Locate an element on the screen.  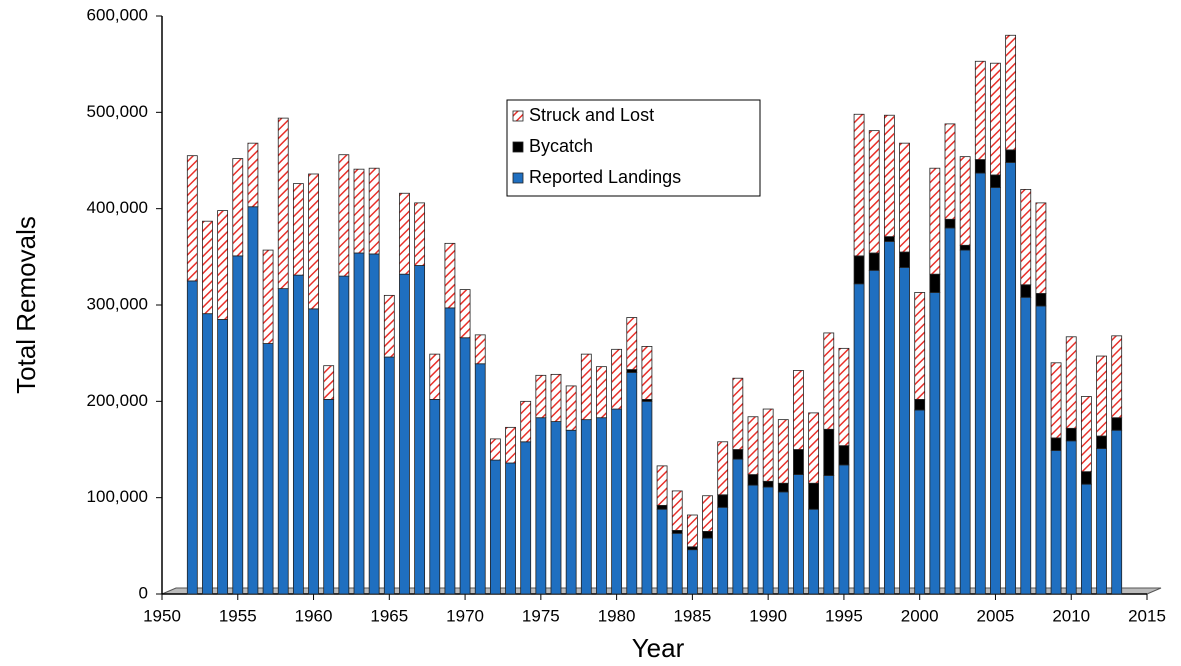
x-tick-label: 1975 is located at coordinates (541, 615).